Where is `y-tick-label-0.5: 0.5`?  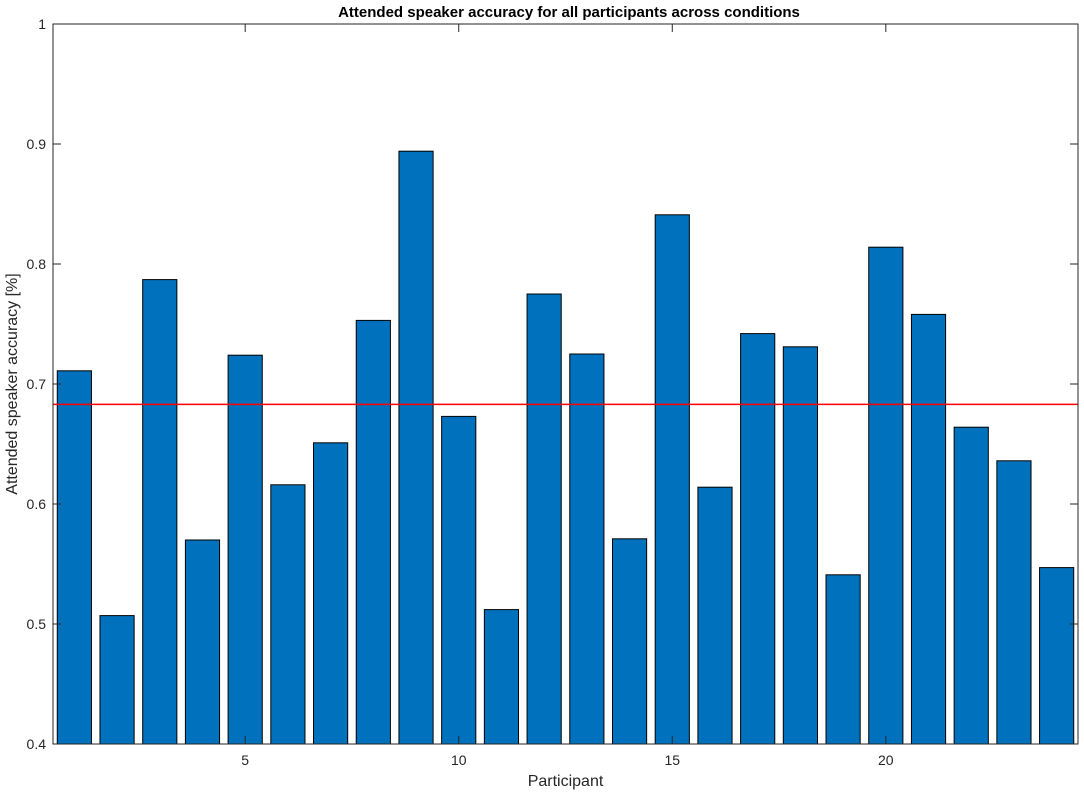
y-tick-label-0.5: 0.5 is located at coordinates (37, 624).